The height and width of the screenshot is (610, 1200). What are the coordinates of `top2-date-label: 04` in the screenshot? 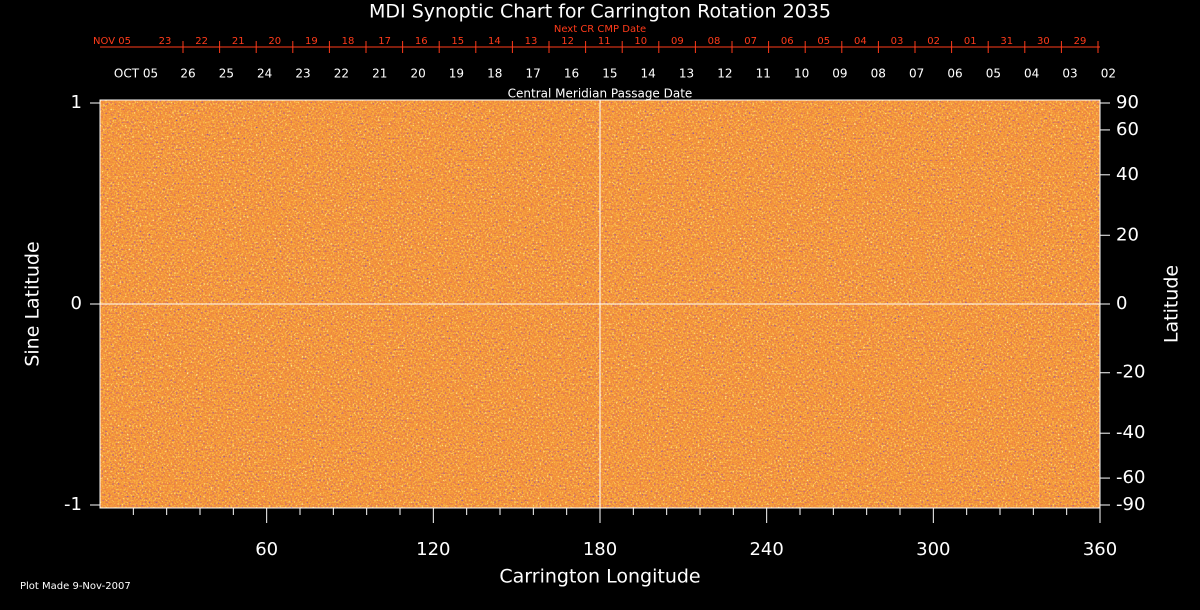 It's located at (1031, 74).